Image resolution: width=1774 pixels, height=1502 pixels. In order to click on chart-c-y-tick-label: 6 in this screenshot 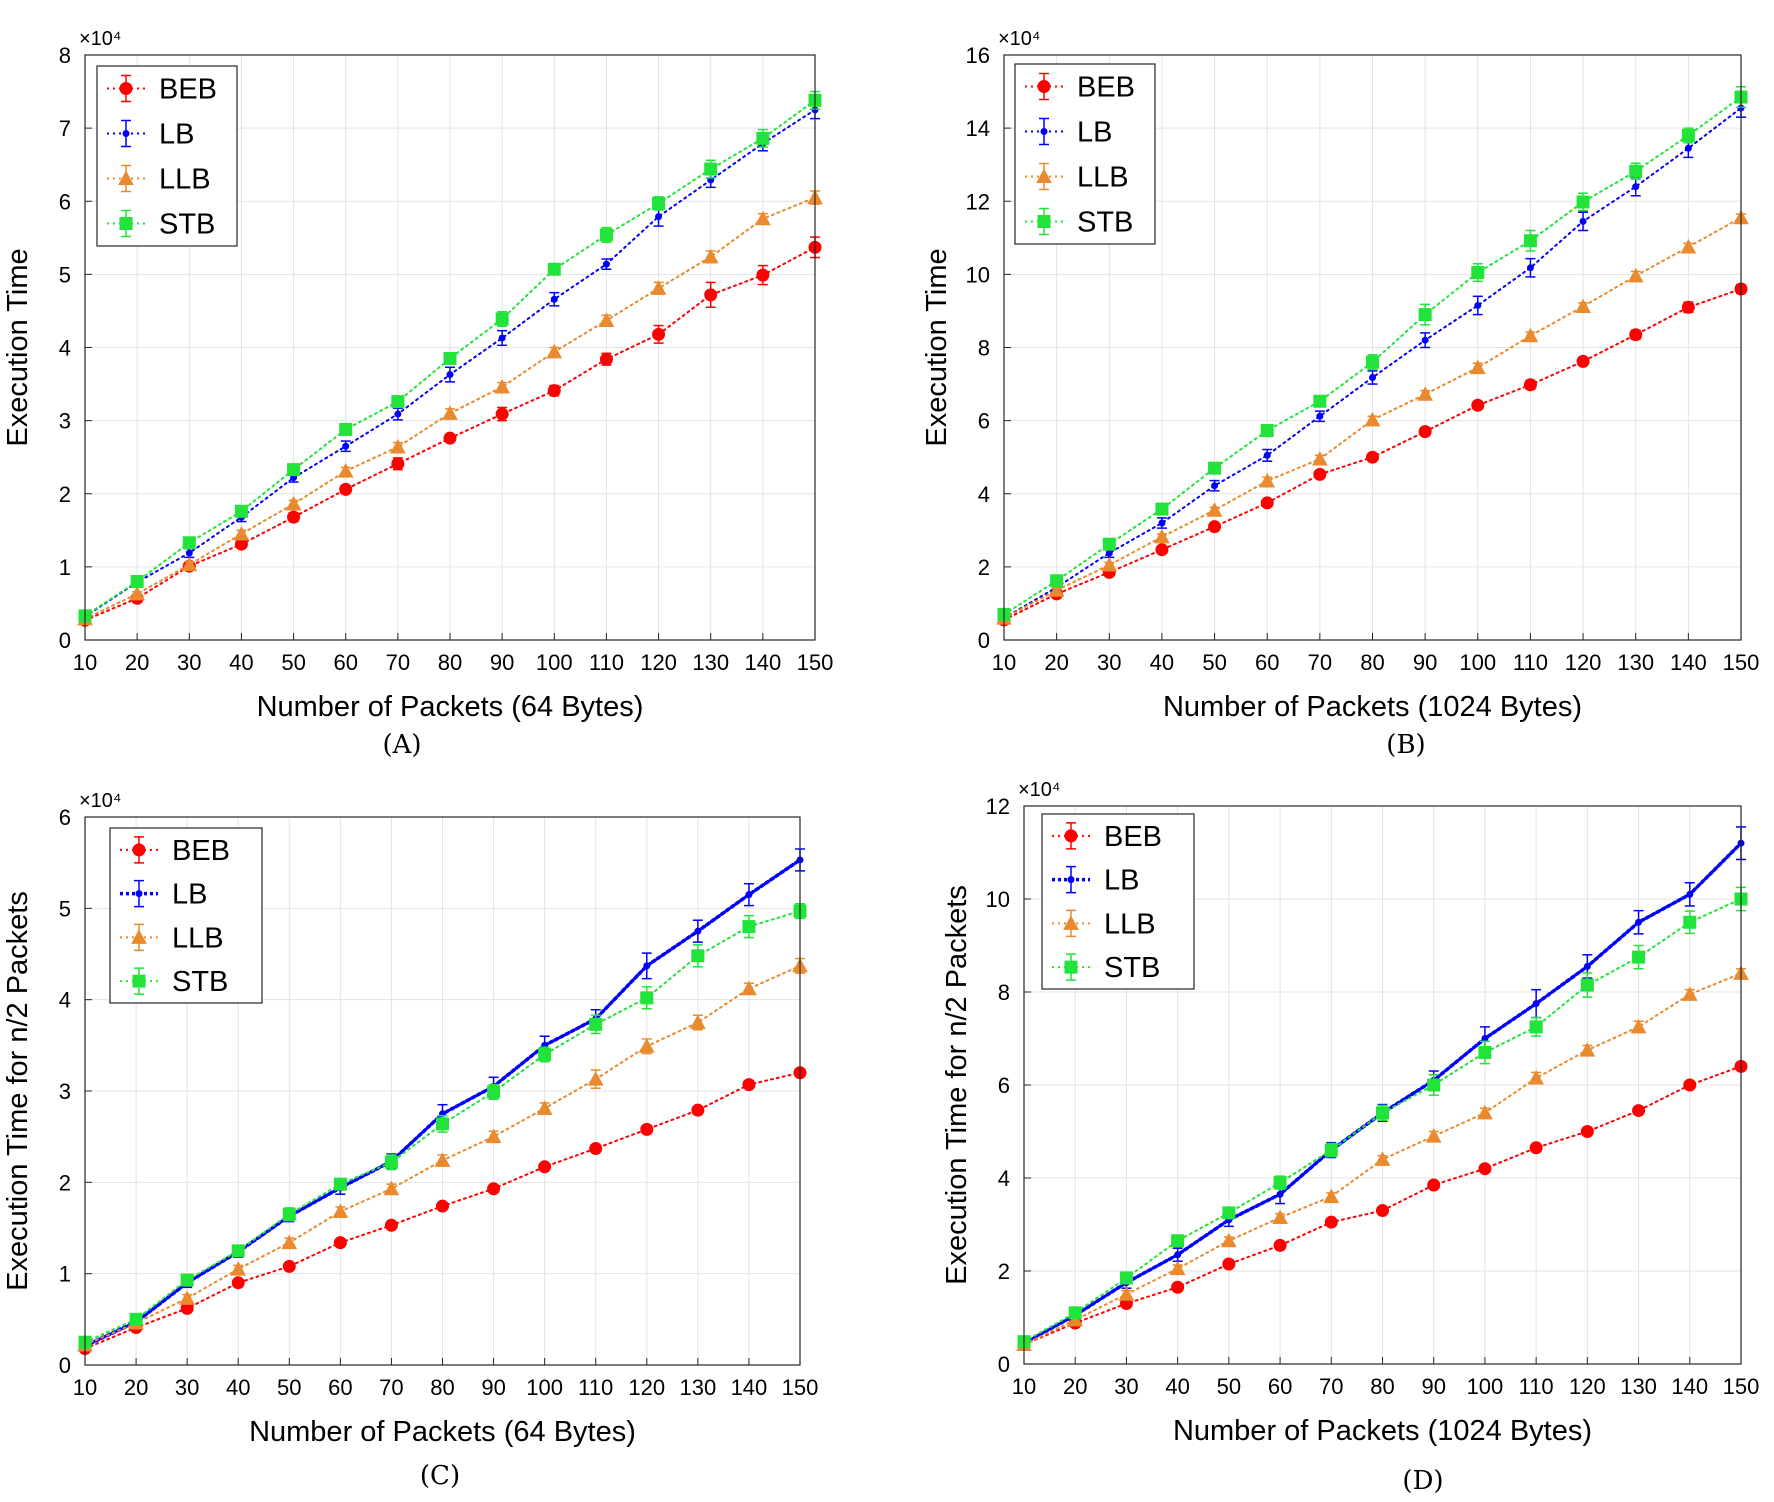, I will do `click(65, 817)`.